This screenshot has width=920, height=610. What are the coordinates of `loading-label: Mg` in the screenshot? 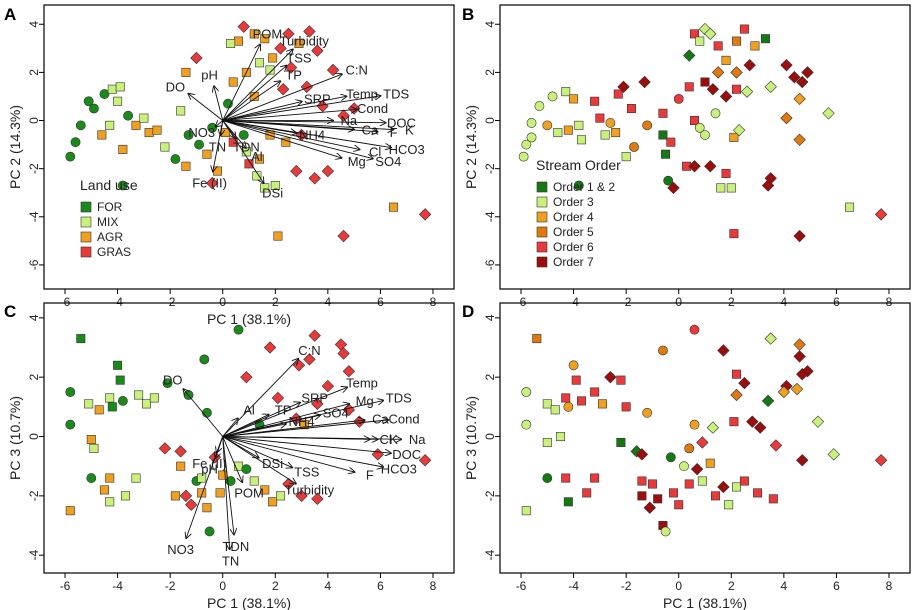 It's located at (365, 400).